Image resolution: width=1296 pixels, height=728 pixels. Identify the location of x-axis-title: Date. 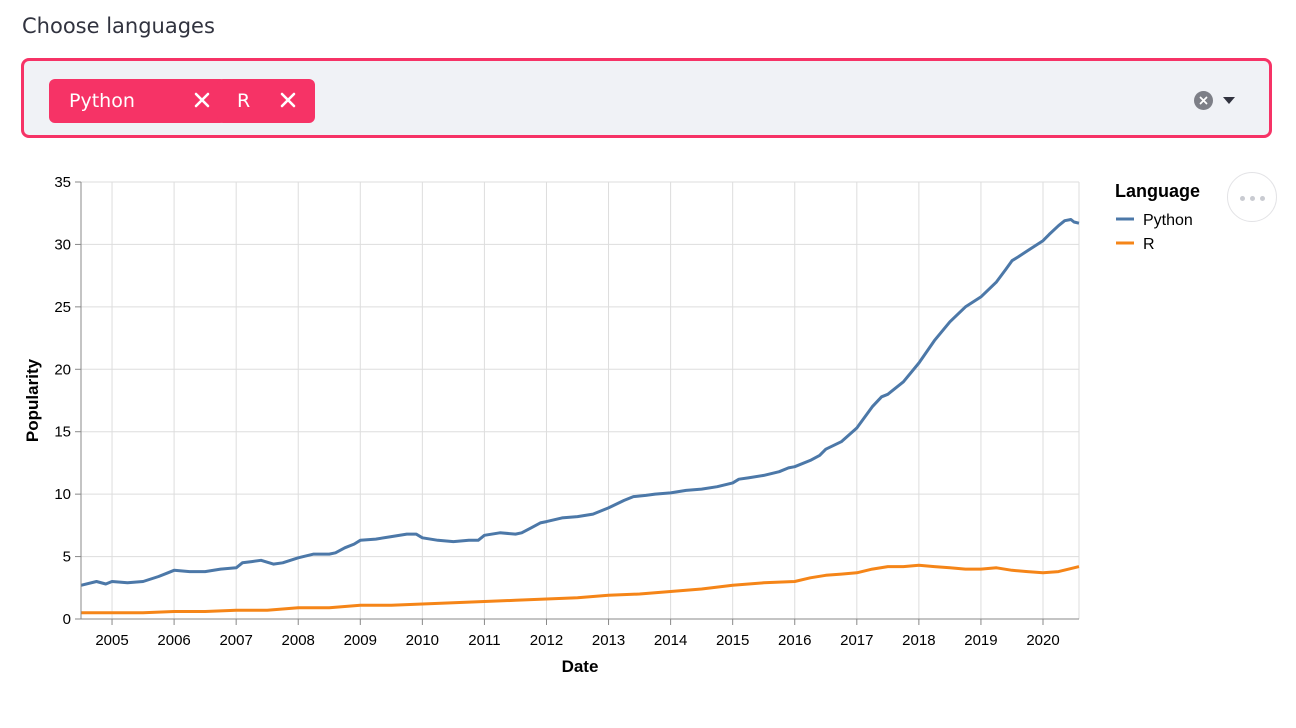
(580, 666).